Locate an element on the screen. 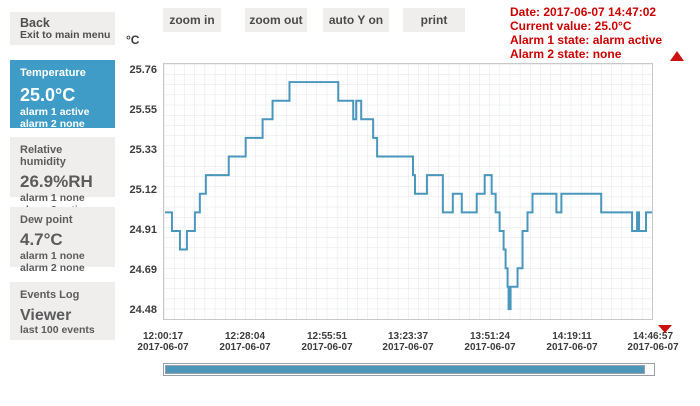  auto-y-button: auto Y on is located at coordinates (356, 20).